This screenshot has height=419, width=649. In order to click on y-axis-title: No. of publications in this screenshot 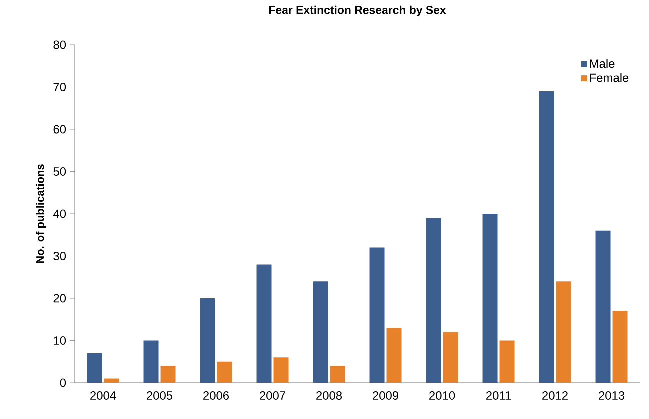, I will do `click(41, 214)`.